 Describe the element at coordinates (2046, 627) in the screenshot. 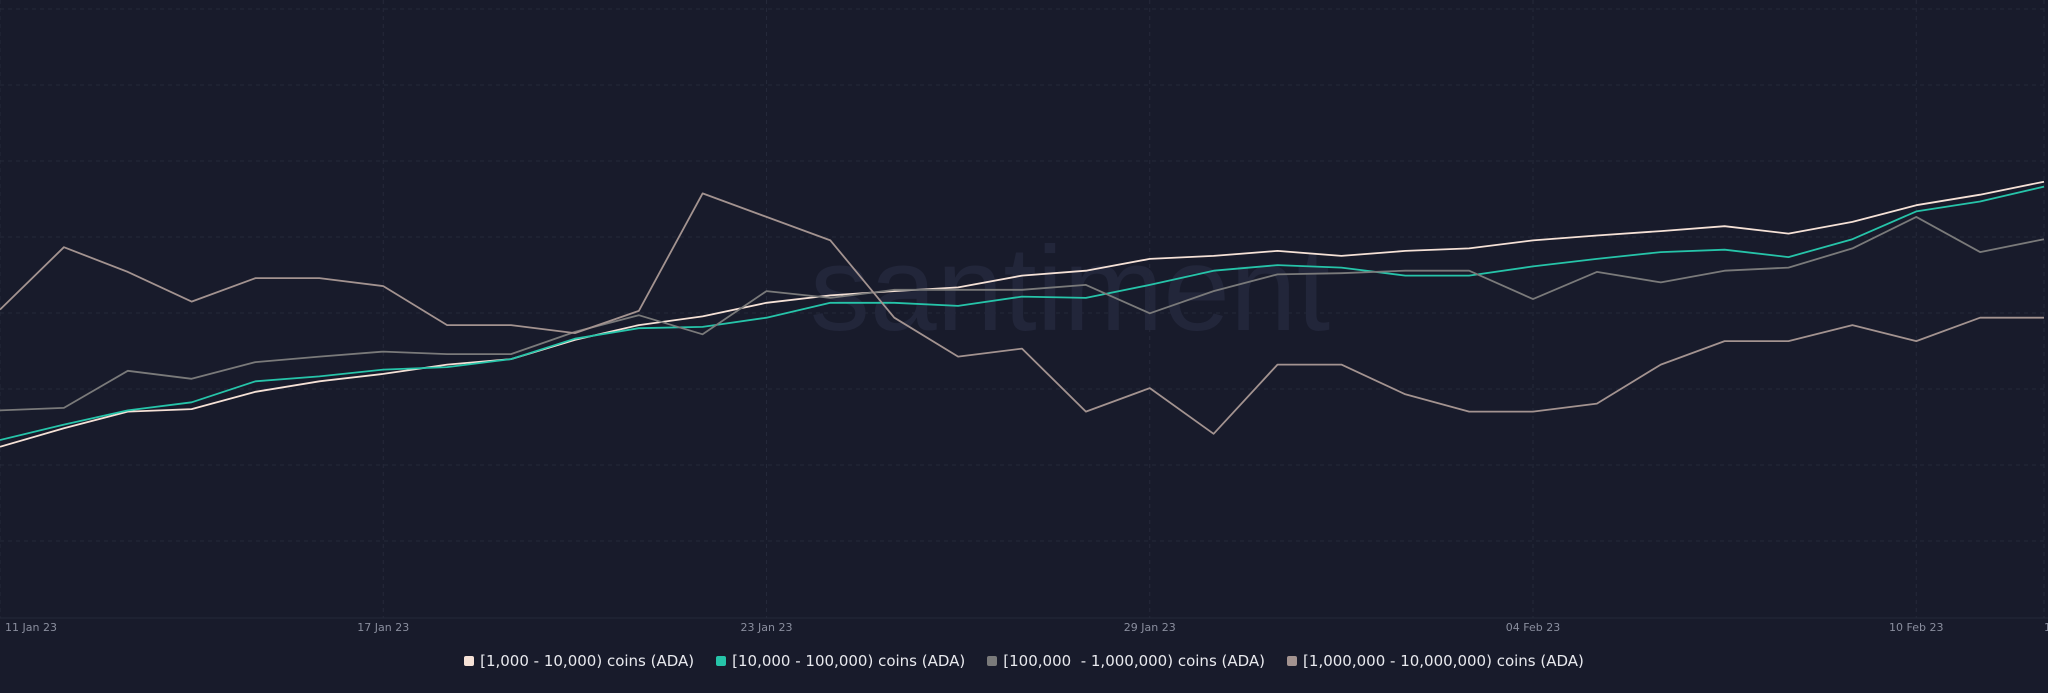

I see `x-tick-label: 12 Feb` at that location.